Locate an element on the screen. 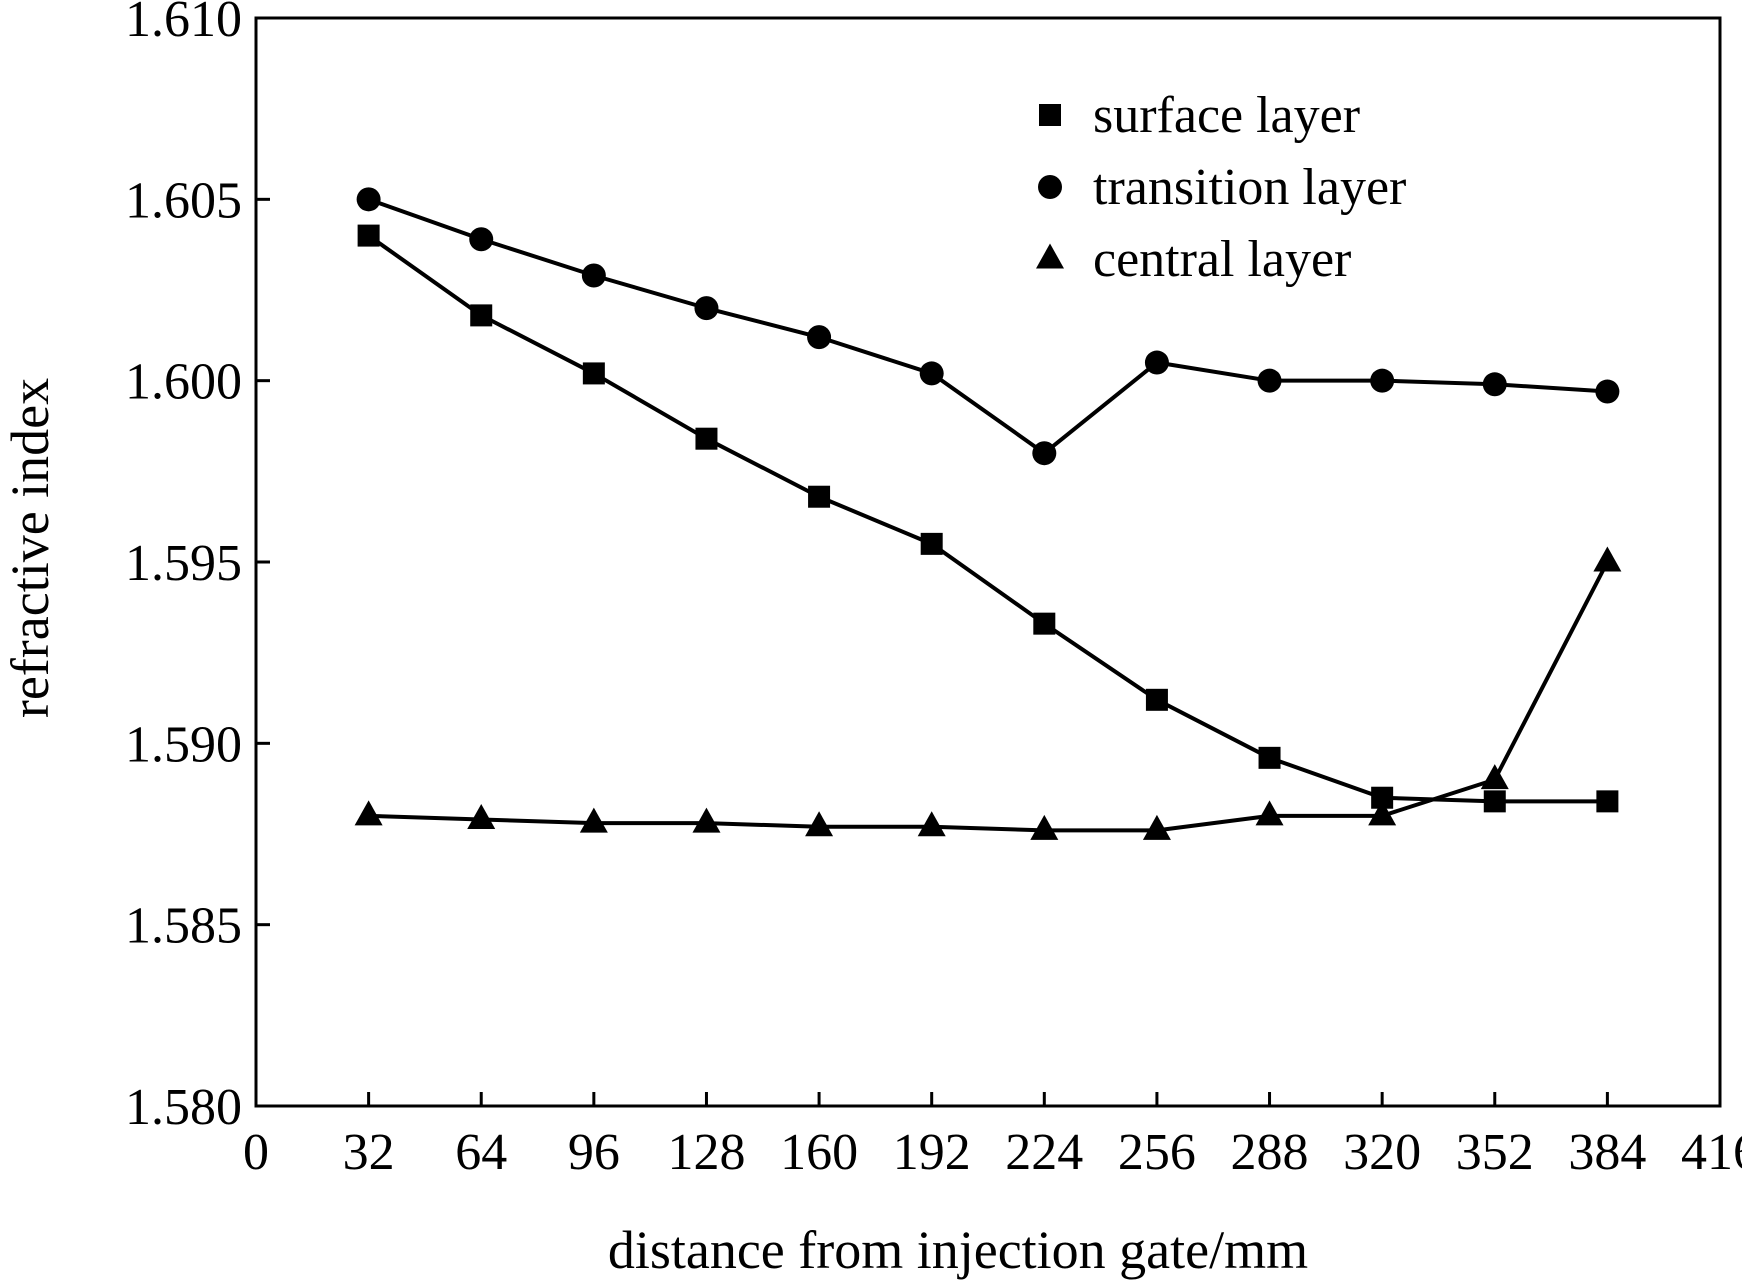 This screenshot has width=1742, height=1280. x-tick-label: 160 is located at coordinates (819, 1152).